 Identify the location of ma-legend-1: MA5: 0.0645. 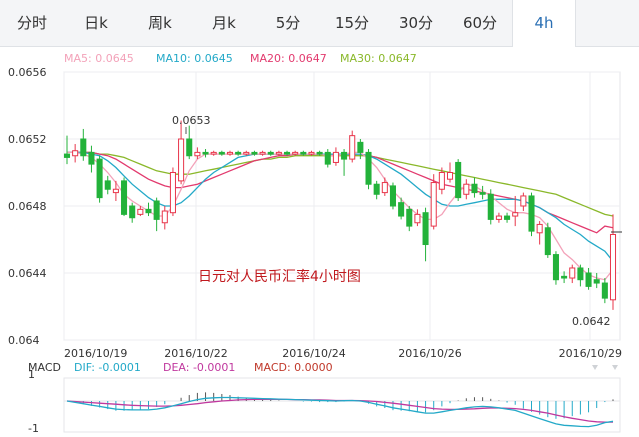
(99, 58).